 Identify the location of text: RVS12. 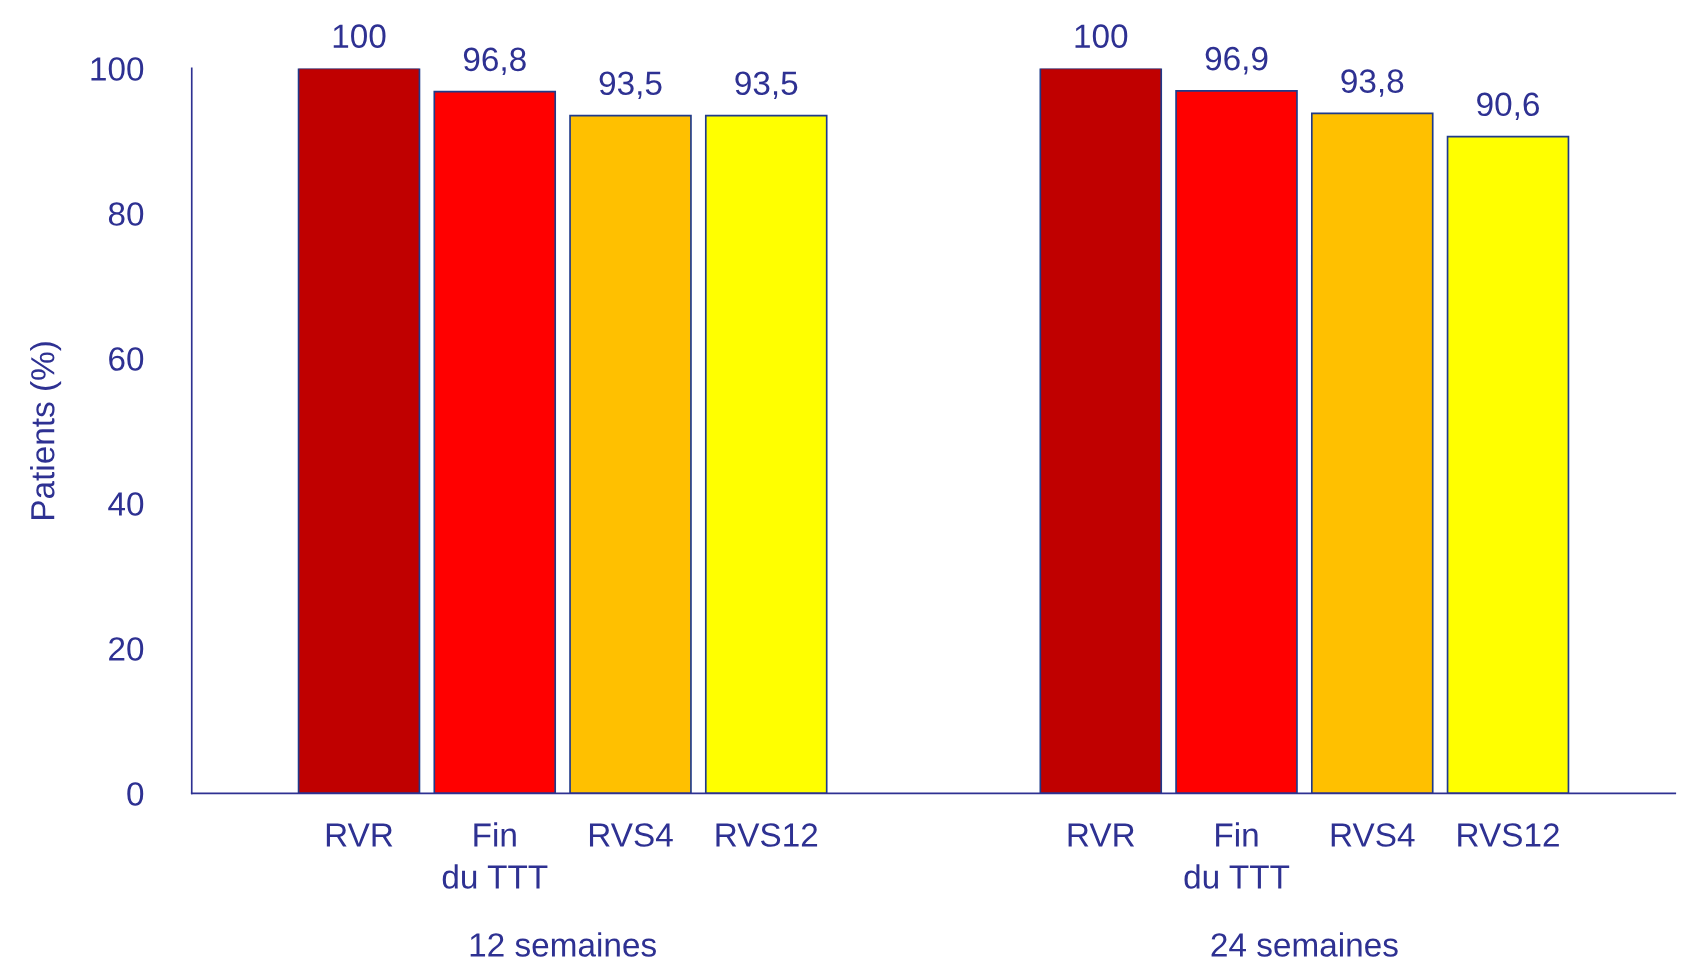
(1508, 835).